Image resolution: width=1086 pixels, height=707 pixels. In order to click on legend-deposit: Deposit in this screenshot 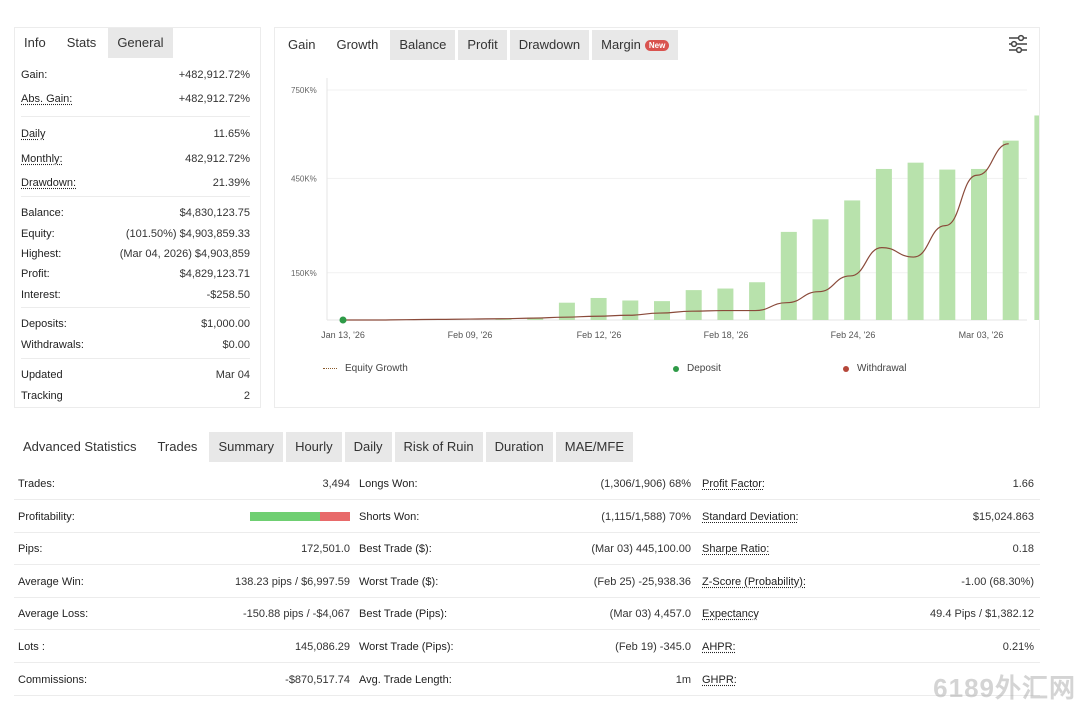, I will do `click(697, 368)`.